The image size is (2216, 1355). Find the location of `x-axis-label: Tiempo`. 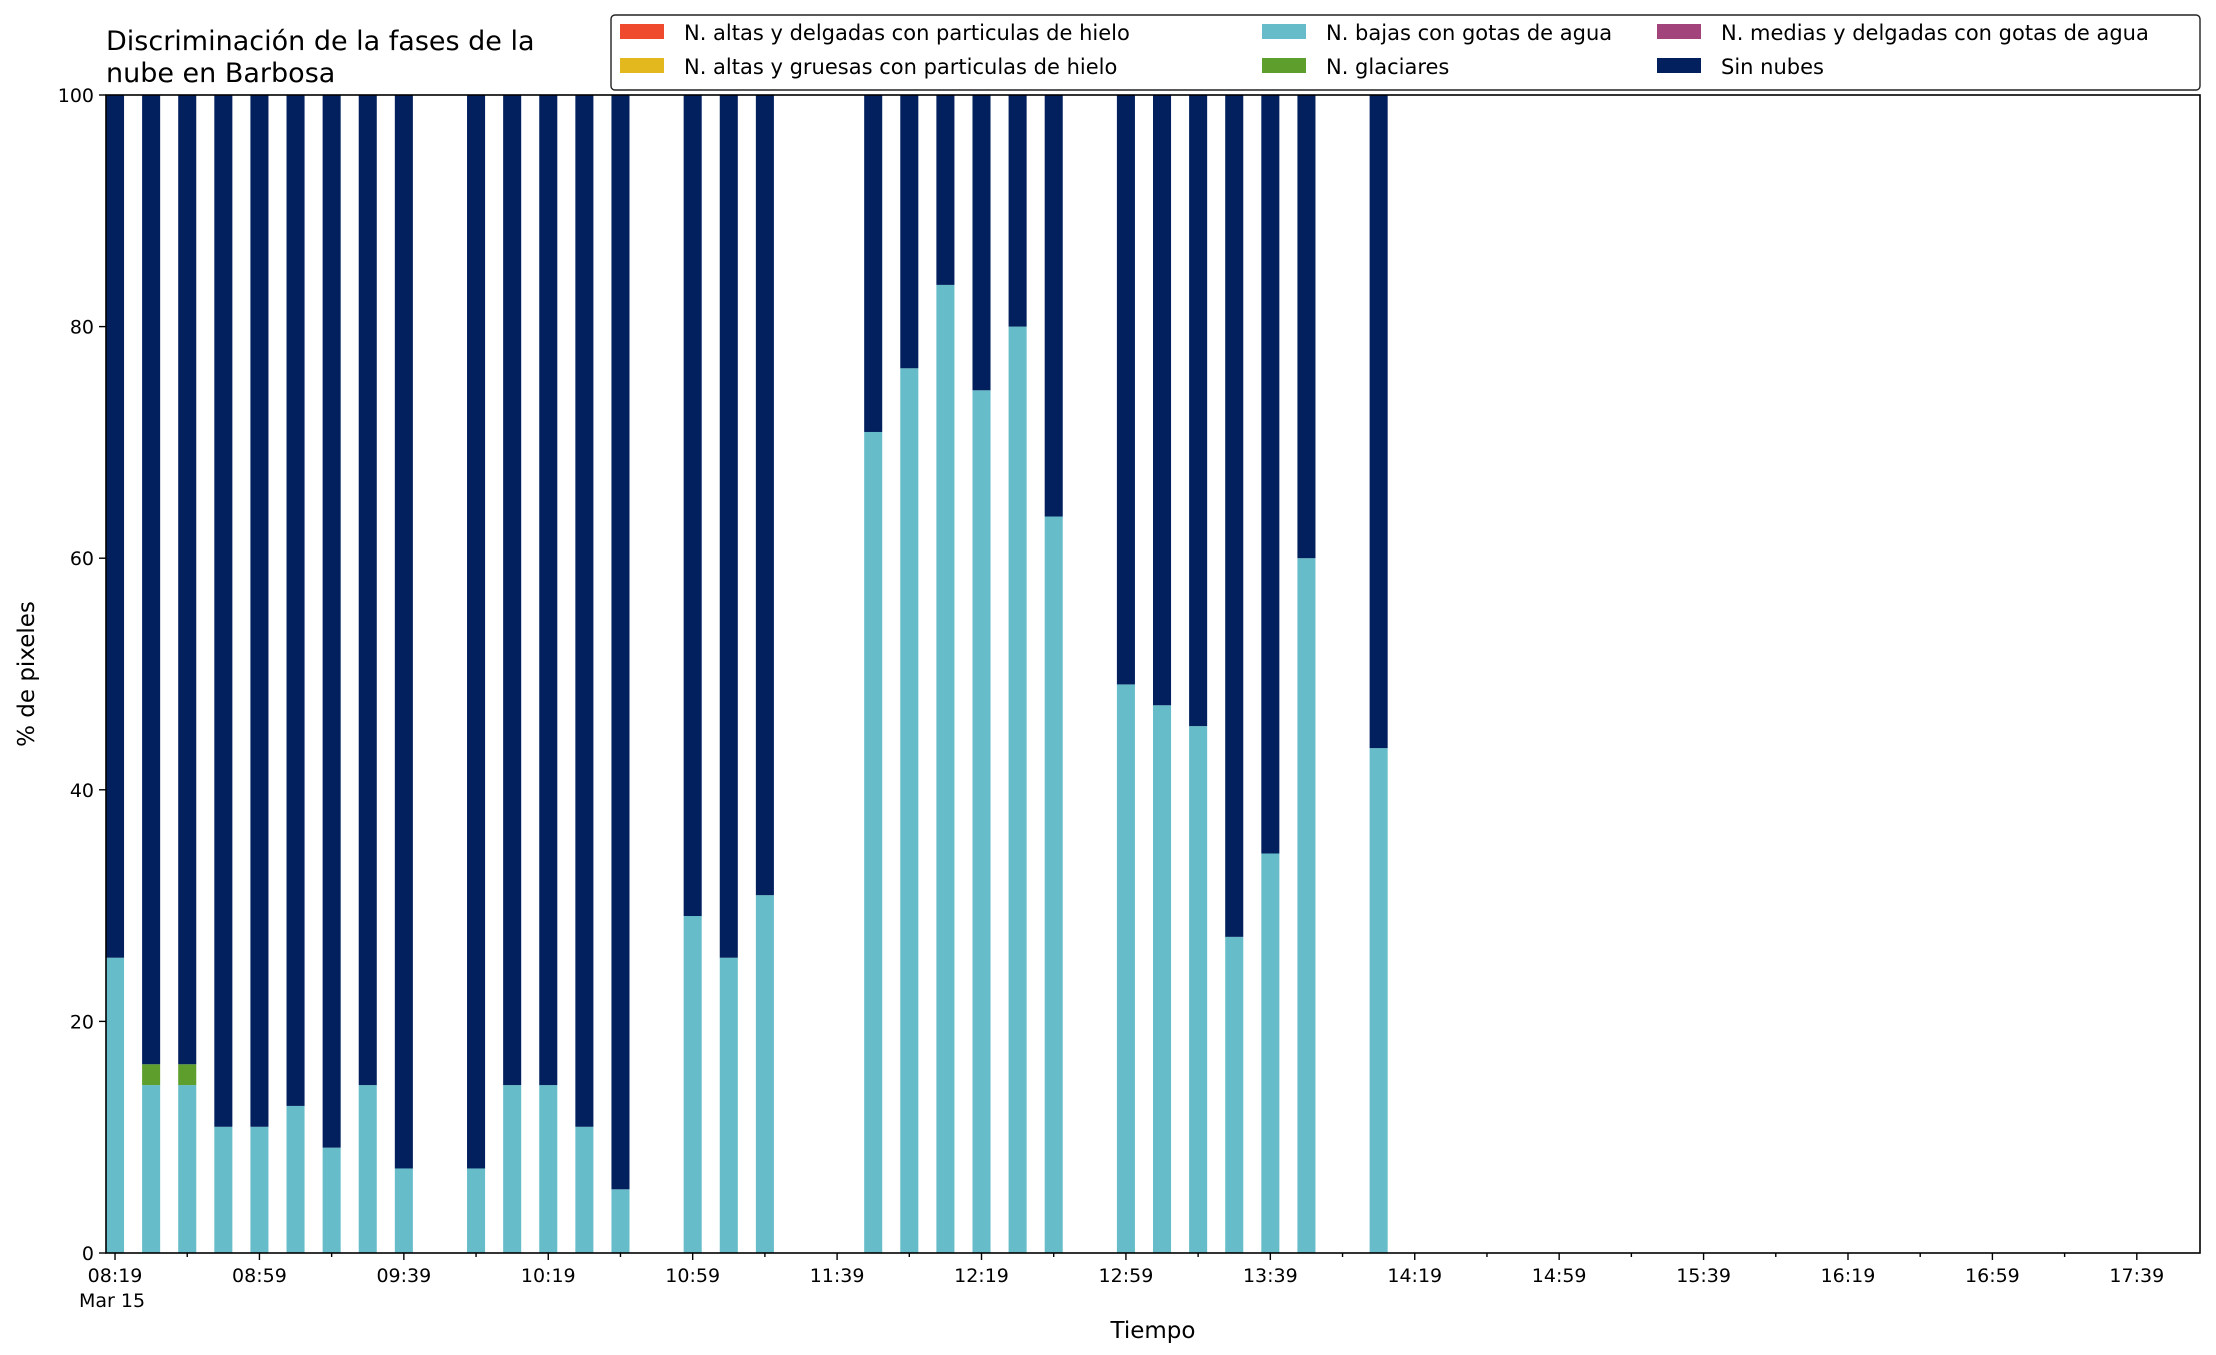

x-axis-label: Tiempo is located at coordinates (1153, 1331).